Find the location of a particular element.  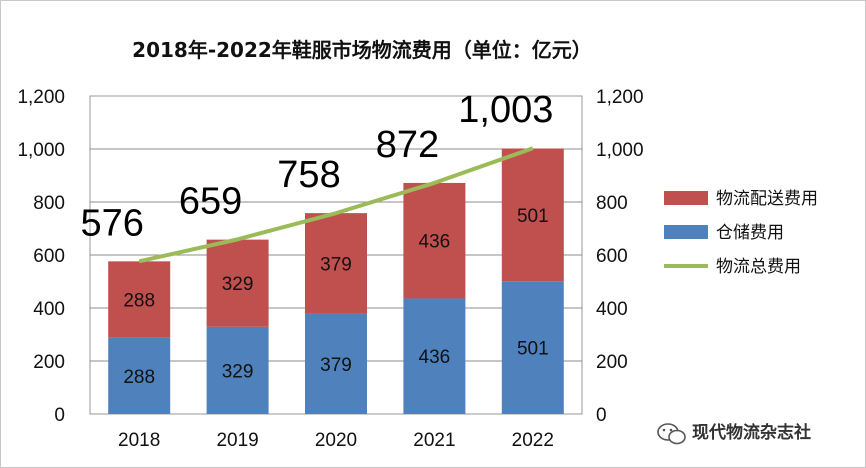

total-data-label: 1,003 is located at coordinates (505, 110).